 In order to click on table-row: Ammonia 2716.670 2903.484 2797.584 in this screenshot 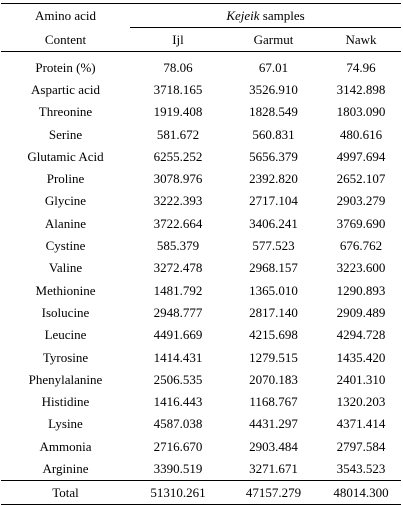, I will do `click(201, 446)`.